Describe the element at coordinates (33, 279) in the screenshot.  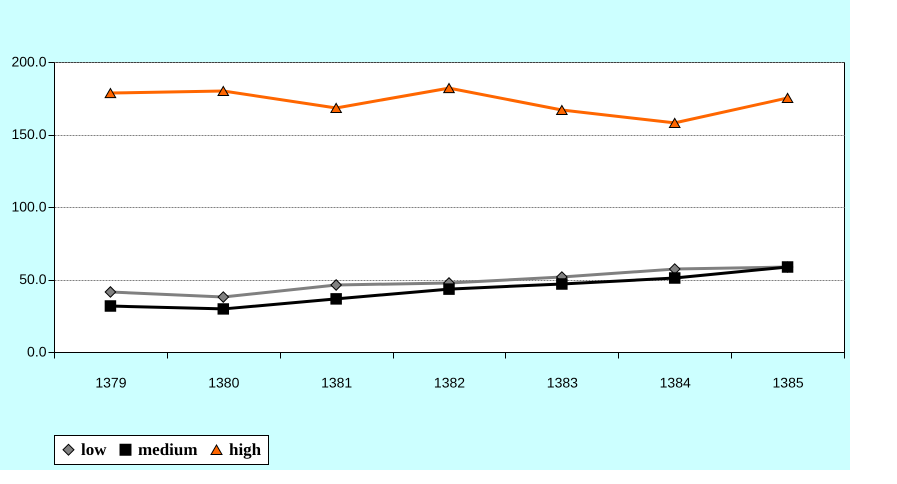
I see `y-tick-label: 50.0` at that location.